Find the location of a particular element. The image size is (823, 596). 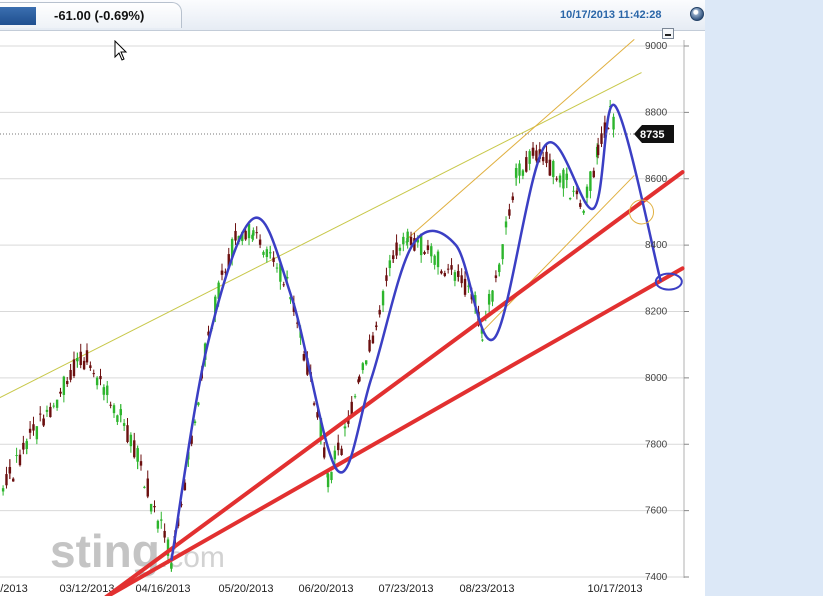

close-button is located at coordinates (697, 14).